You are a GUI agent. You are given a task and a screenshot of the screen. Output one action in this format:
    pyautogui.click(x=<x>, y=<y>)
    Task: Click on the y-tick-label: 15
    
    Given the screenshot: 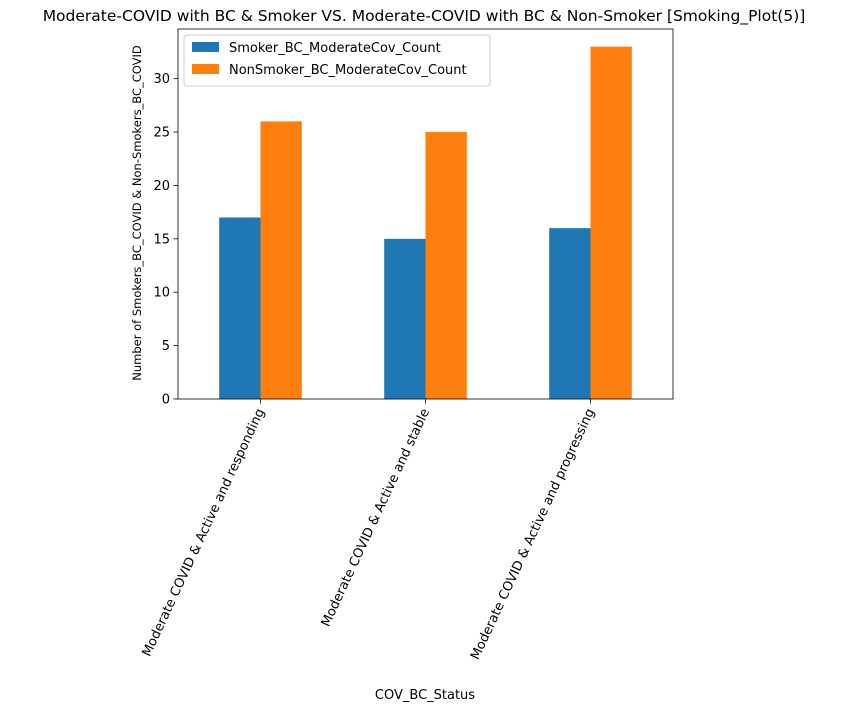 What is the action you would take?
    pyautogui.click(x=161, y=239)
    